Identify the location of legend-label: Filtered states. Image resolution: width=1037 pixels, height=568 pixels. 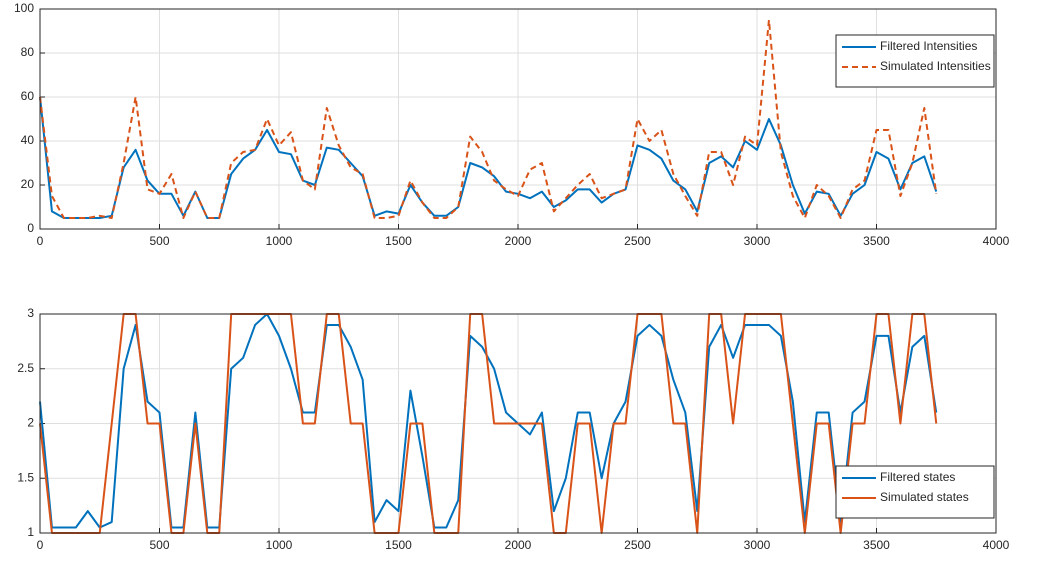
(917, 477).